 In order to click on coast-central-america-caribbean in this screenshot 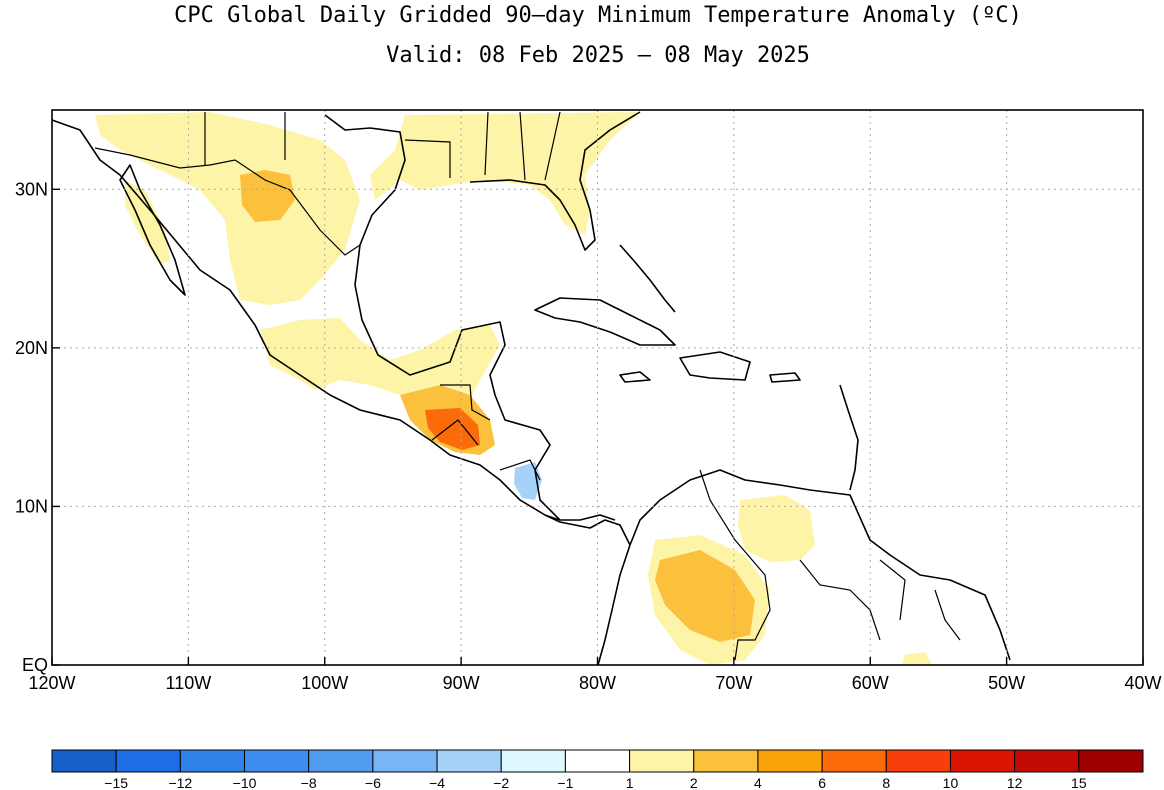, I will do `click(555, 457)`.